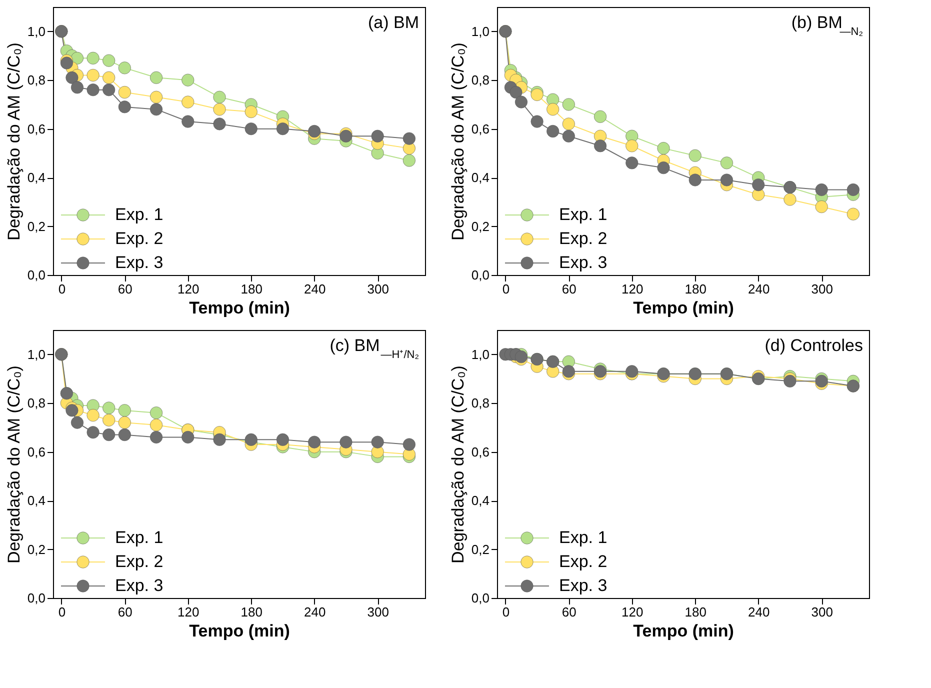 The image size is (931, 688). Describe the element at coordinates (393, 22) in the screenshot. I see `chart-title: (a) BM` at that location.